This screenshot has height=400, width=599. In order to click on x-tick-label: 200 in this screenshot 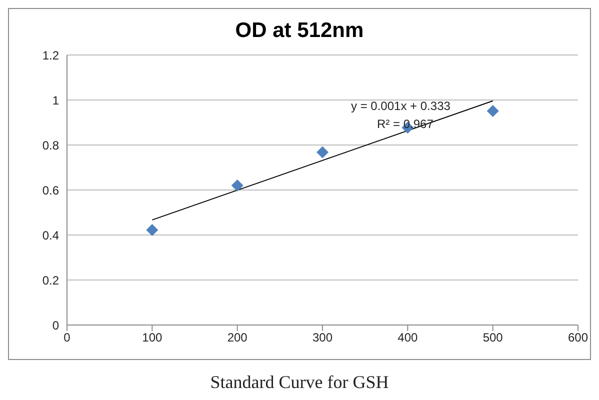, I will do `click(237, 337)`.